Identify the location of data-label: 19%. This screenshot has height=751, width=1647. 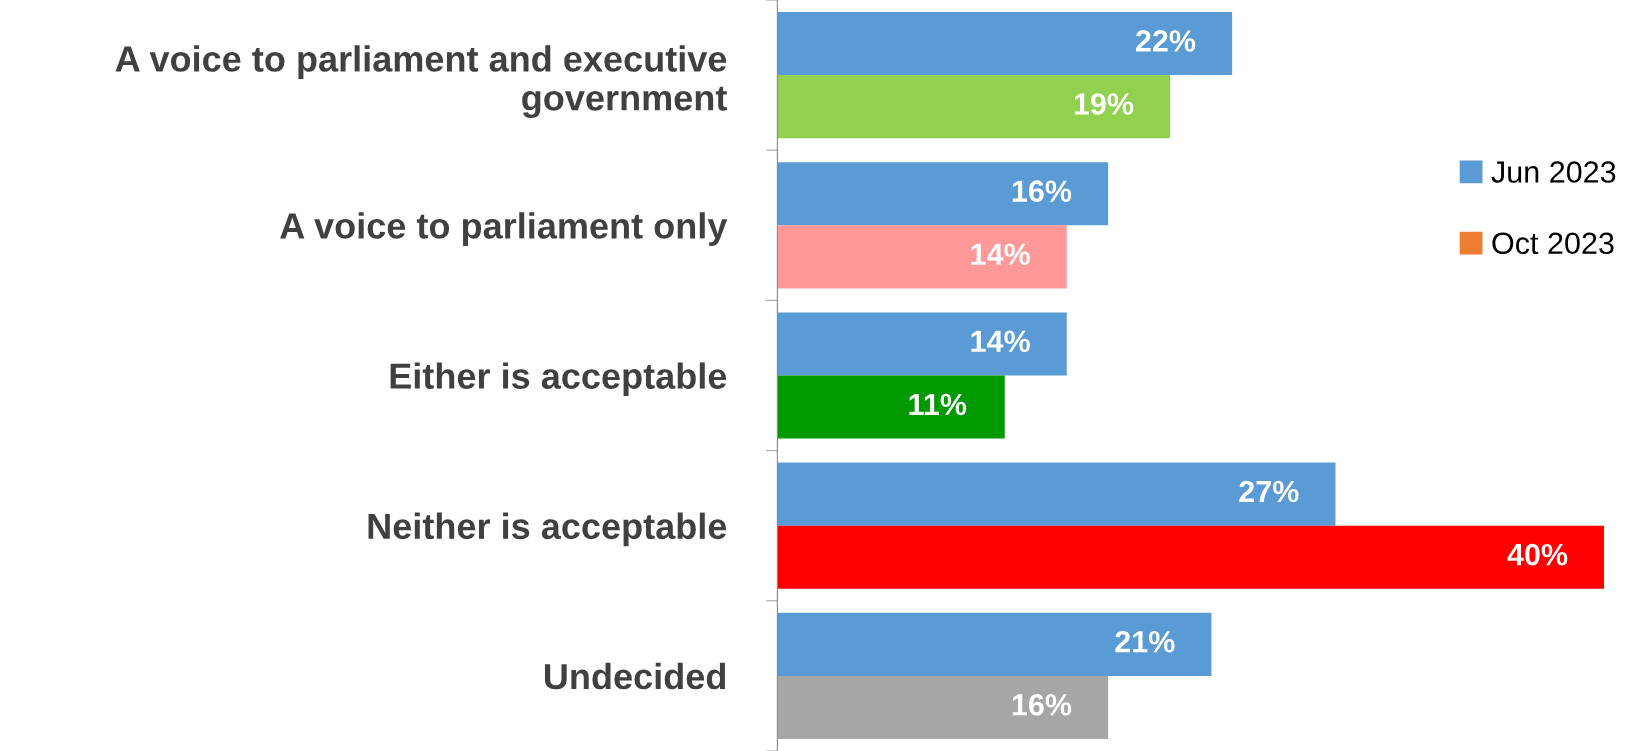
(1104, 104).